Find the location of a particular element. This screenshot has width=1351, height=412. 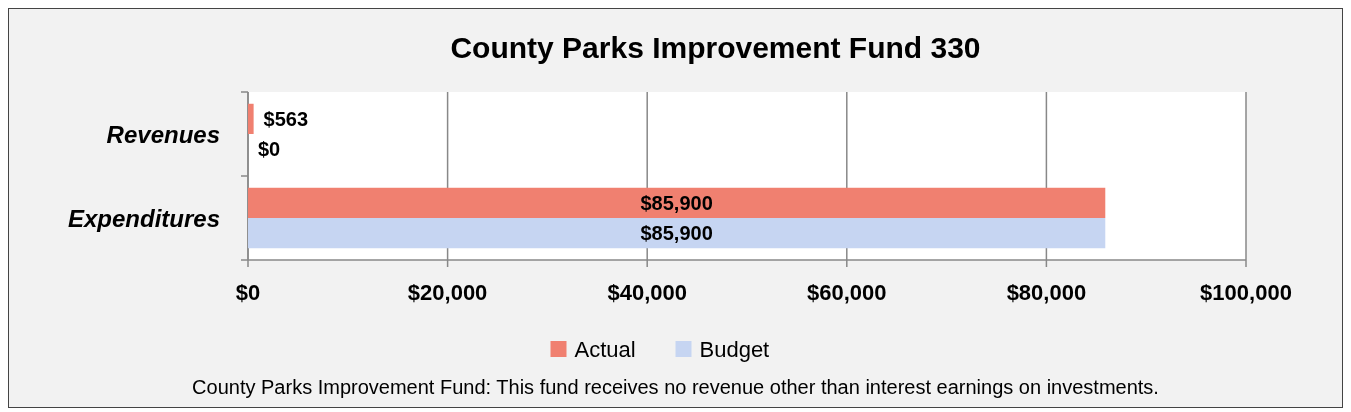

x-tick-label: $40,000 is located at coordinates (647, 292).